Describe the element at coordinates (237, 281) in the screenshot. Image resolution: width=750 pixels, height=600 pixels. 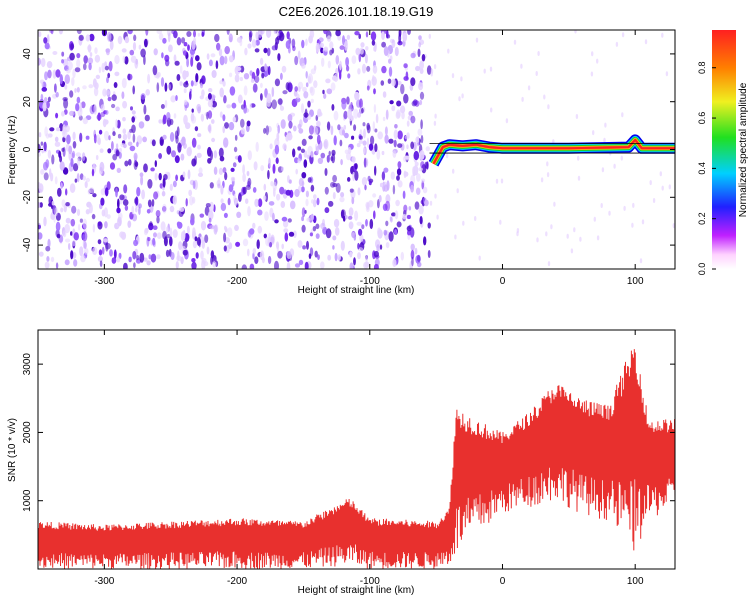
I see `spectrogram-x-tick-label: -200` at that location.